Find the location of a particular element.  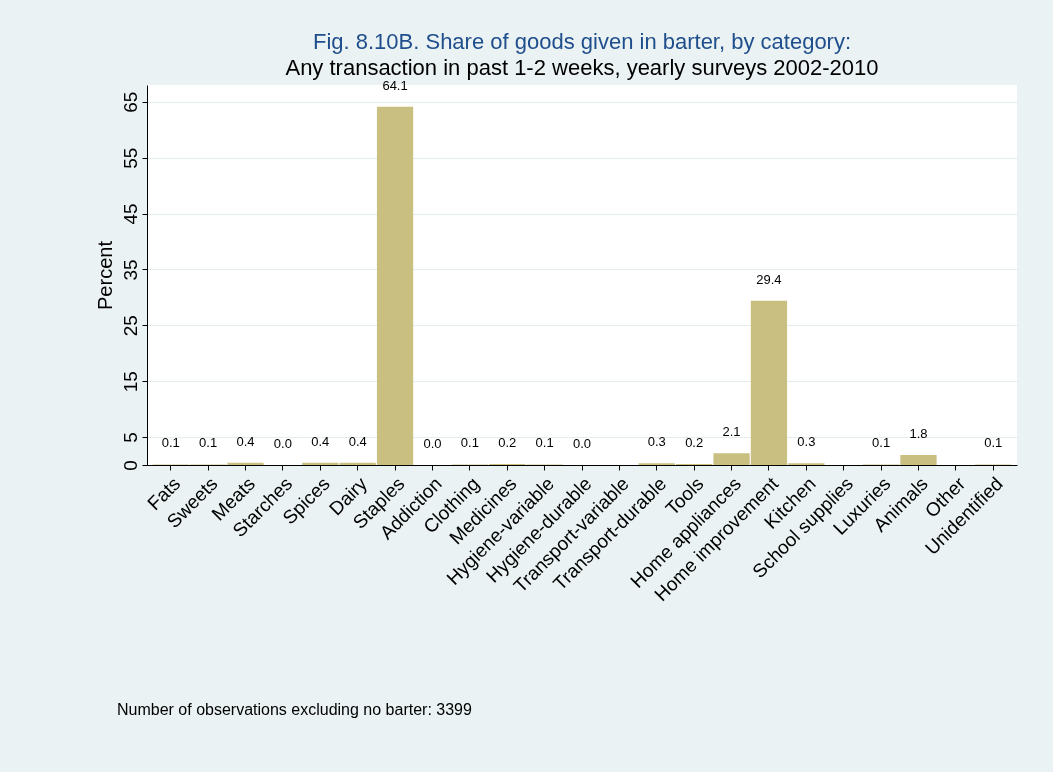

y-tick-label: 0 is located at coordinates (130, 465).